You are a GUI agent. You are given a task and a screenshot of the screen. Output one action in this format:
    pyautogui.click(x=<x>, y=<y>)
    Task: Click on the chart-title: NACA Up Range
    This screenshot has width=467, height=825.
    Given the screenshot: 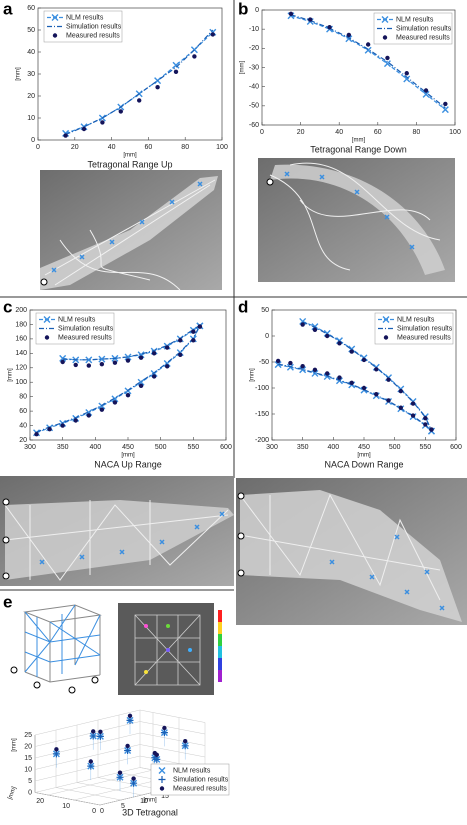 What is the action you would take?
    pyautogui.click(x=128, y=464)
    